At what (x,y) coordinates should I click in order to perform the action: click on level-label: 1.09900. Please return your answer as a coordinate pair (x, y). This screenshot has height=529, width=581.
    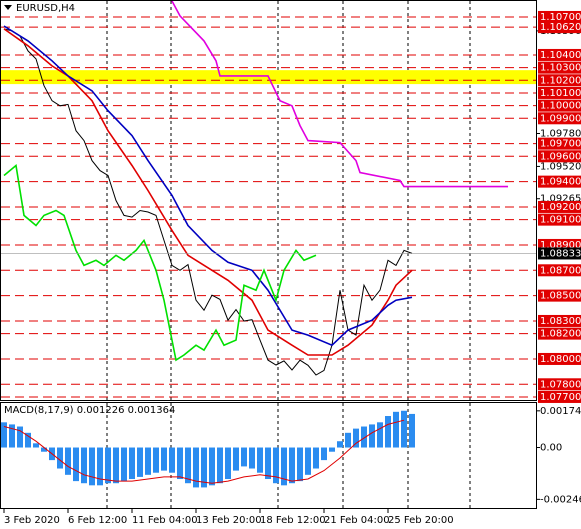
    Looking at the image, I should click on (560, 118).